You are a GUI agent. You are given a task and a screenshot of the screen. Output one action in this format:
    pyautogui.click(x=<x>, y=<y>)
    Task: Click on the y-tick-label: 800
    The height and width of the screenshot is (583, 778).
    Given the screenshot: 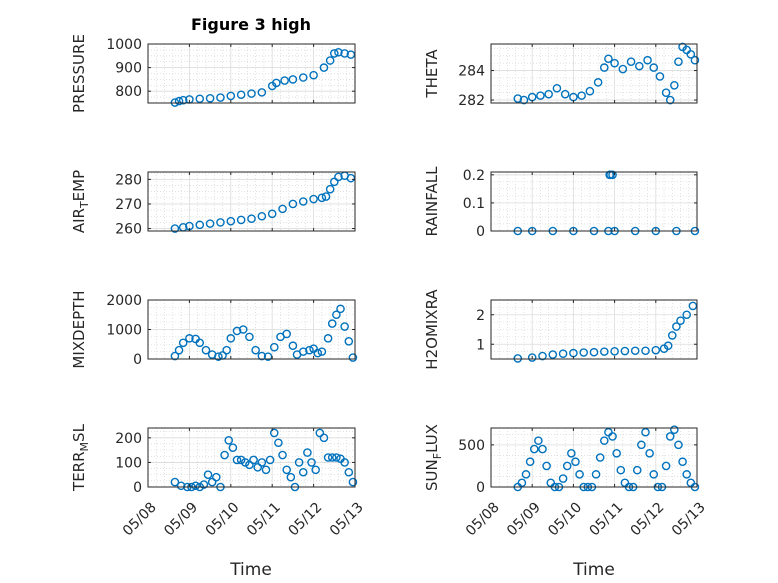 What is the action you would take?
    pyautogui.click(x=128, y=92)
    